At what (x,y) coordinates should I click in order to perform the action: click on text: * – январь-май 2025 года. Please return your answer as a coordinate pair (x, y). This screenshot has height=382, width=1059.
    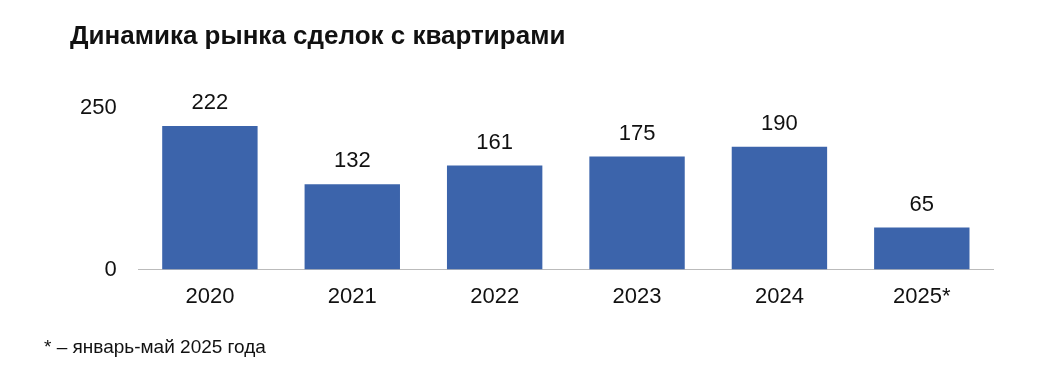
    Looking at the image, I should click on (155, 347).